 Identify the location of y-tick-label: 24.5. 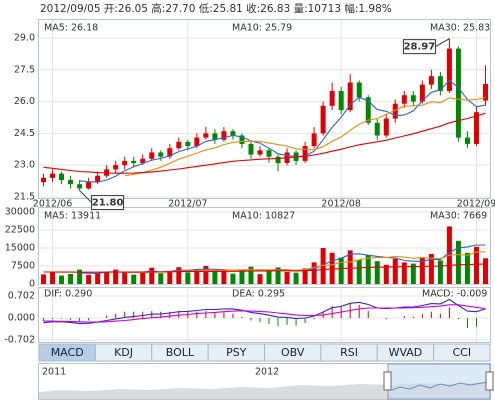
(24, 133).